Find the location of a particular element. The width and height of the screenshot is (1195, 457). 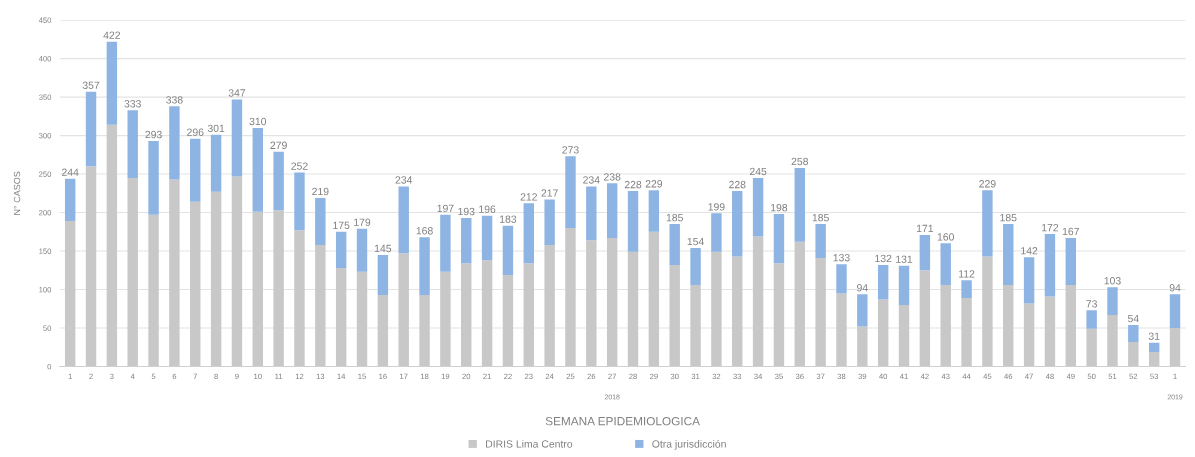

total-label: 301 is located at coordinates (216, 128).